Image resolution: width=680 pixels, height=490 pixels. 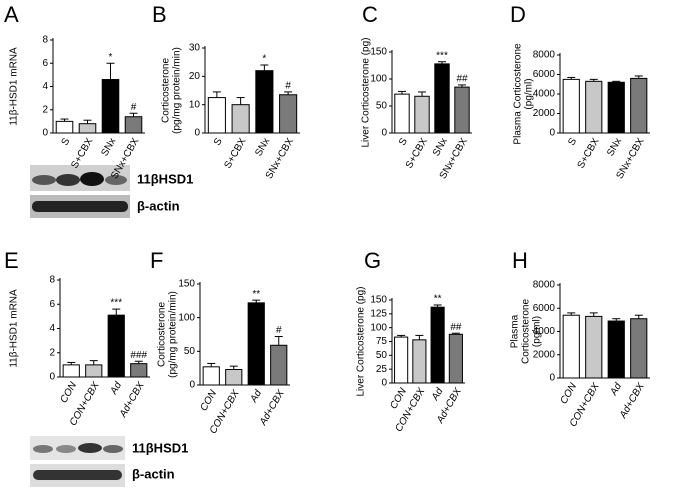 I want to click on x-tick-label: S+CBX, so click(x=235, y=153).